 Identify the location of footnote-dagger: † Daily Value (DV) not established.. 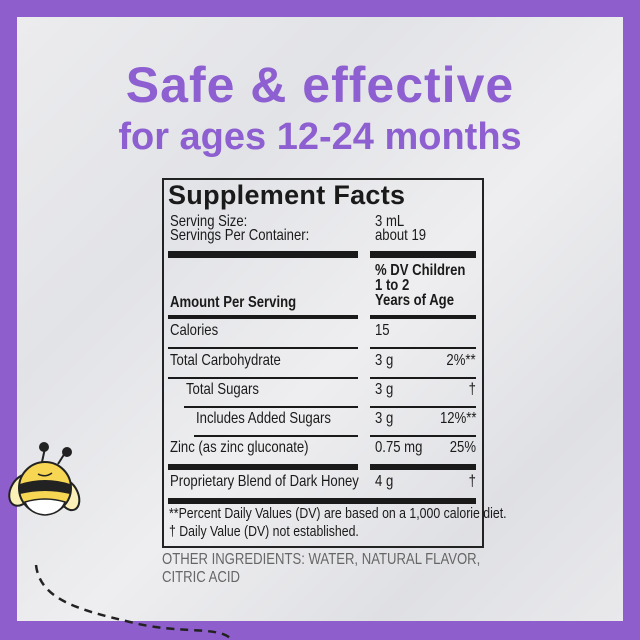
(264, 531).